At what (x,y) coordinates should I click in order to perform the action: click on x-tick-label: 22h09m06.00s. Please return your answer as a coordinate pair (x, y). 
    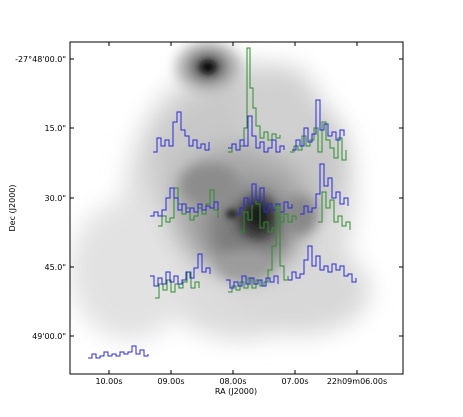
    Looking at the image, I should click on (357, 381).